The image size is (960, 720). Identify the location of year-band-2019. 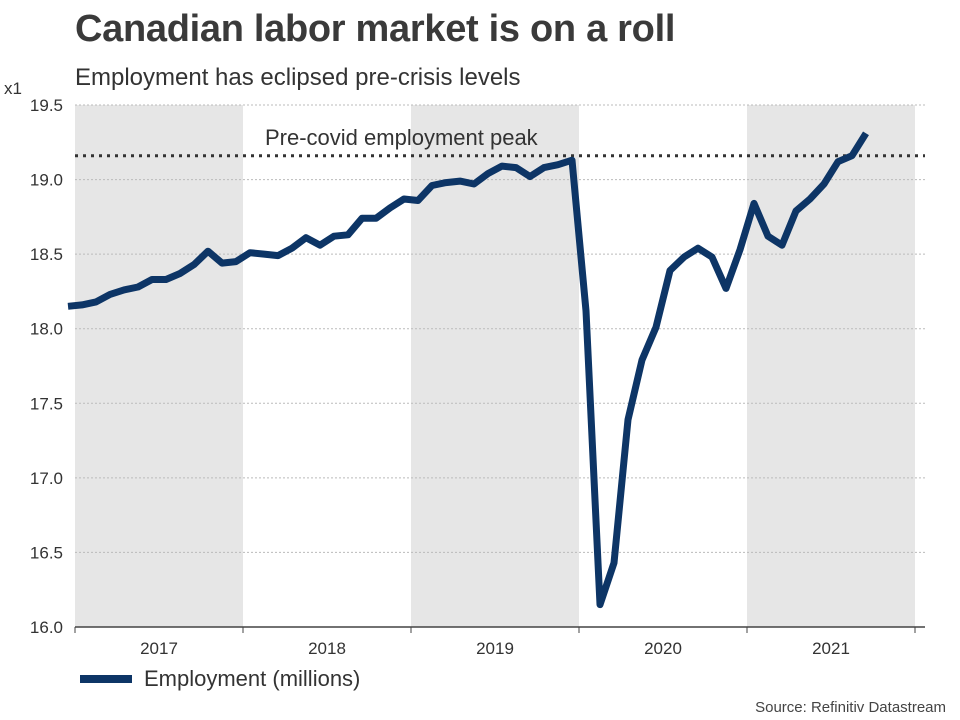
(495, 366).